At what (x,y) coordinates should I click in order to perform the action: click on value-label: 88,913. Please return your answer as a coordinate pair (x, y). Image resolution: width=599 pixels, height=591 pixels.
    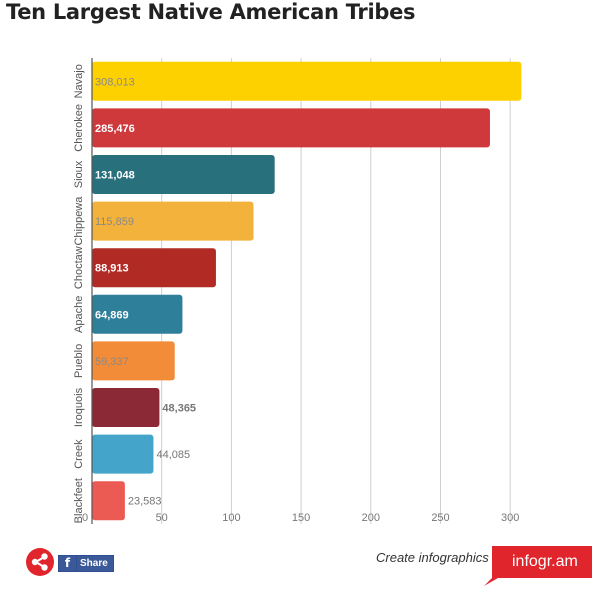
    Looking at the image, I should click on (112, 269).